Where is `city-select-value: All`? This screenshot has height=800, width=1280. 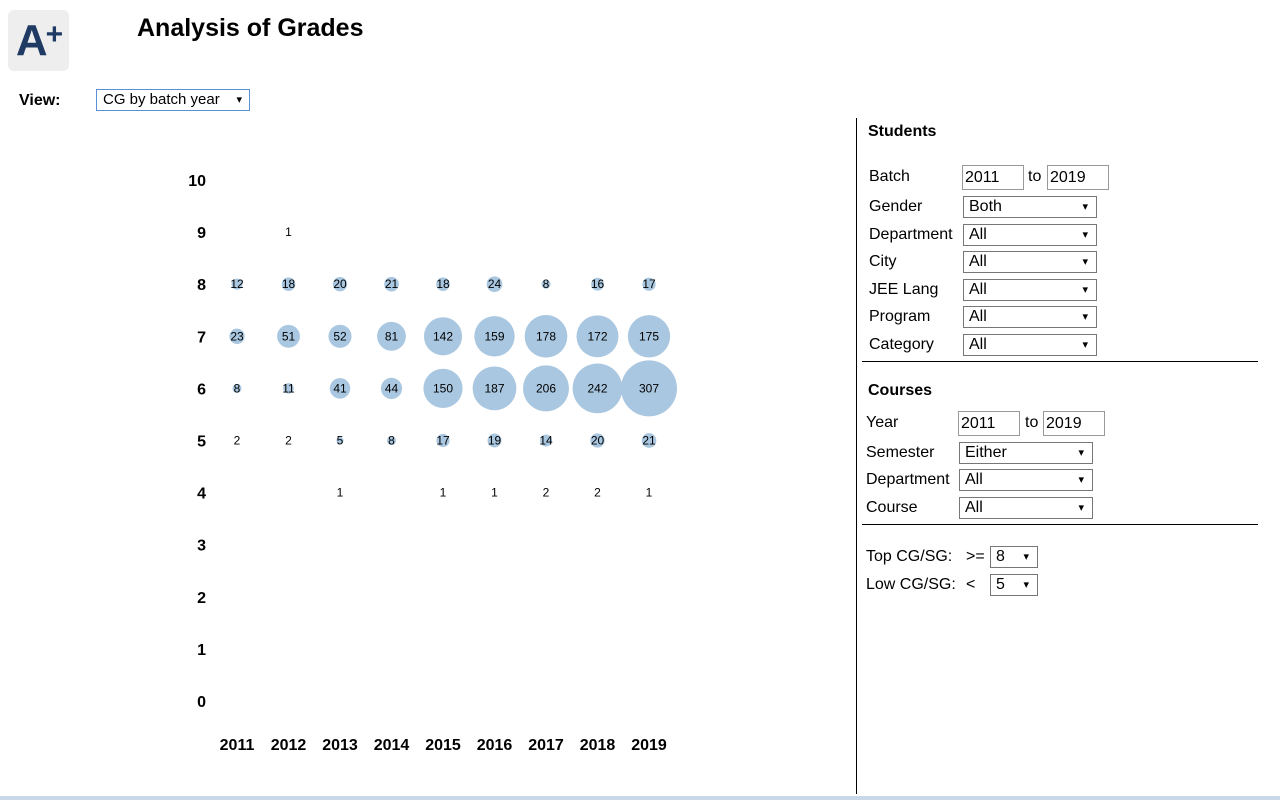
city-select-value: All is located at coordinates (978, 261).